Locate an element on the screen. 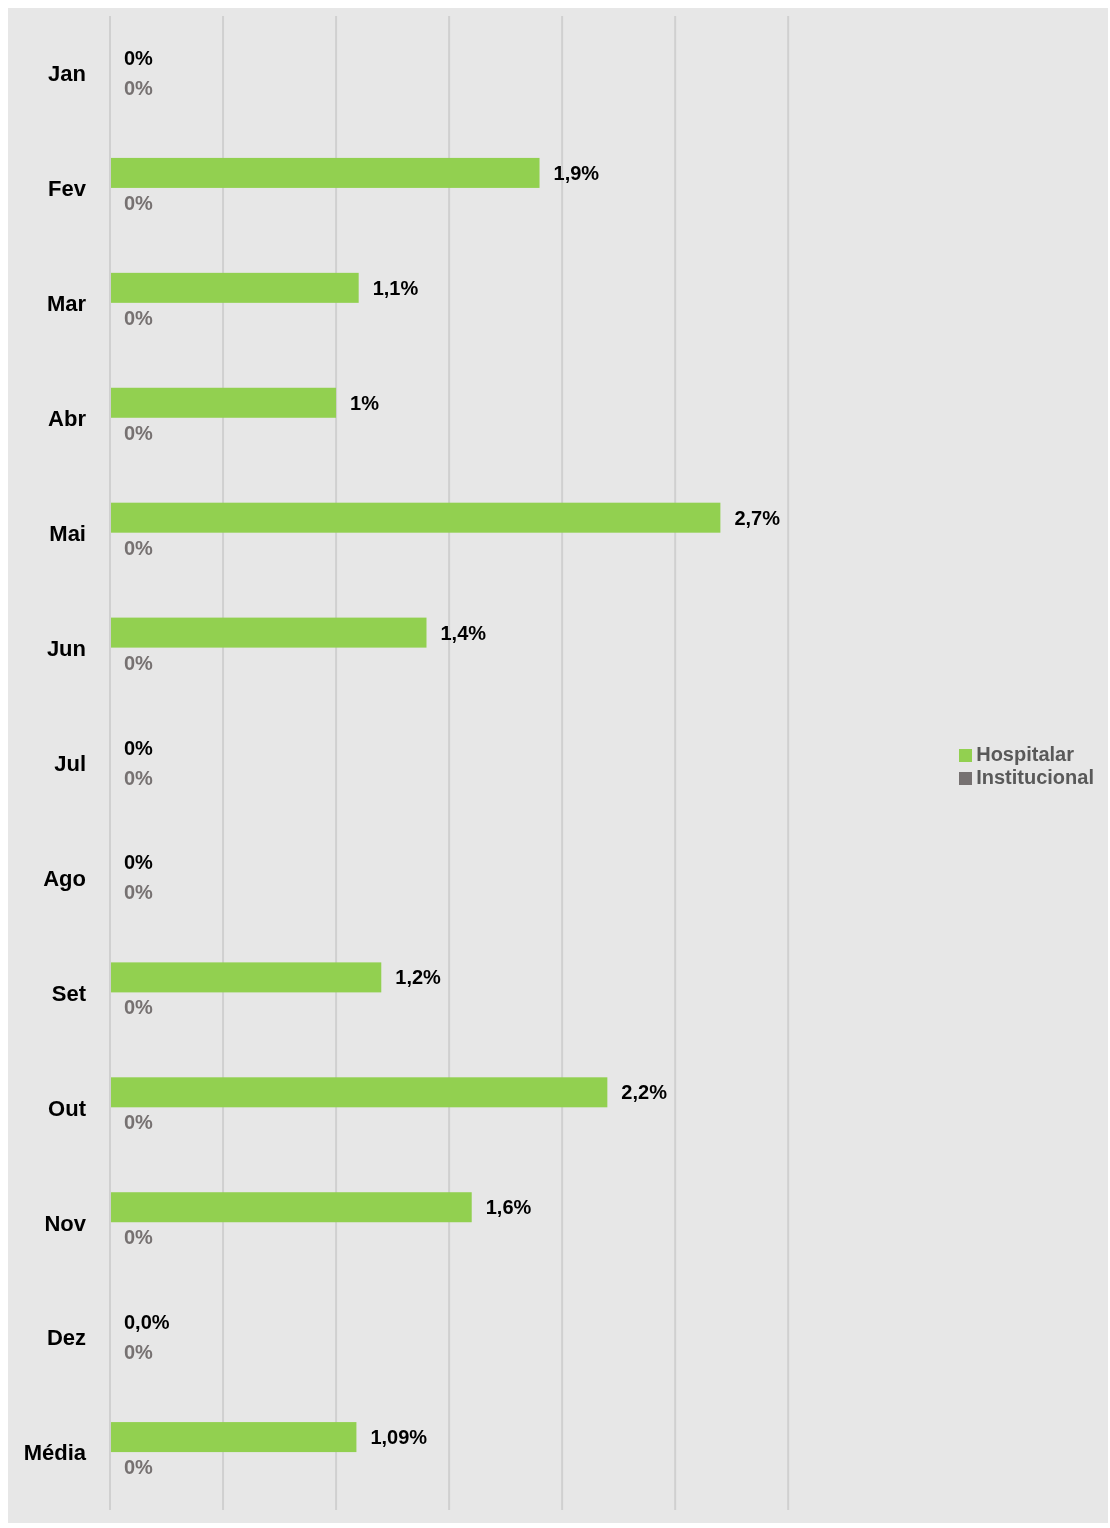 The image size is (1110, 1528). data-label: 1,09% is located at coordinates (399, 1437).